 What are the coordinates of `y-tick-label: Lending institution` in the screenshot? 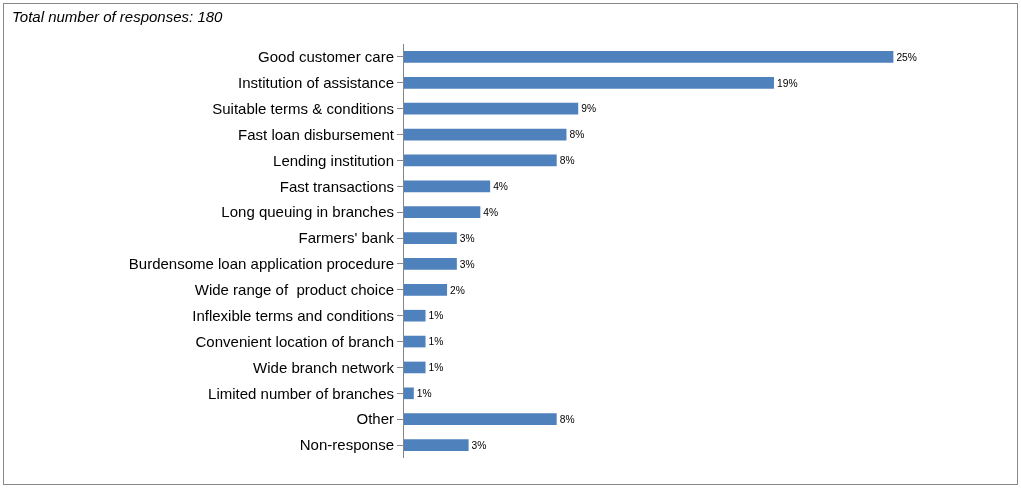 It's located at (333, 160).